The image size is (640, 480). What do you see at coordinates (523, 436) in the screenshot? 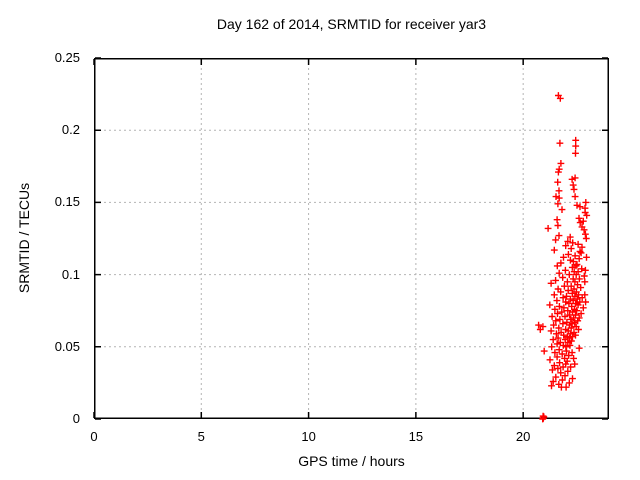
I see `x-tick-label: 20` at bounding box center [523, 436].